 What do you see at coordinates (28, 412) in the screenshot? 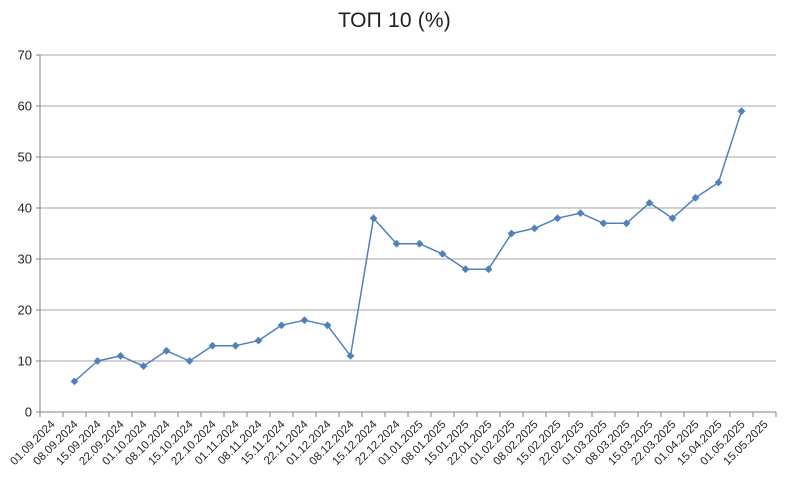
I see `y-axis-label: 0` at bounding box center [28, 412].